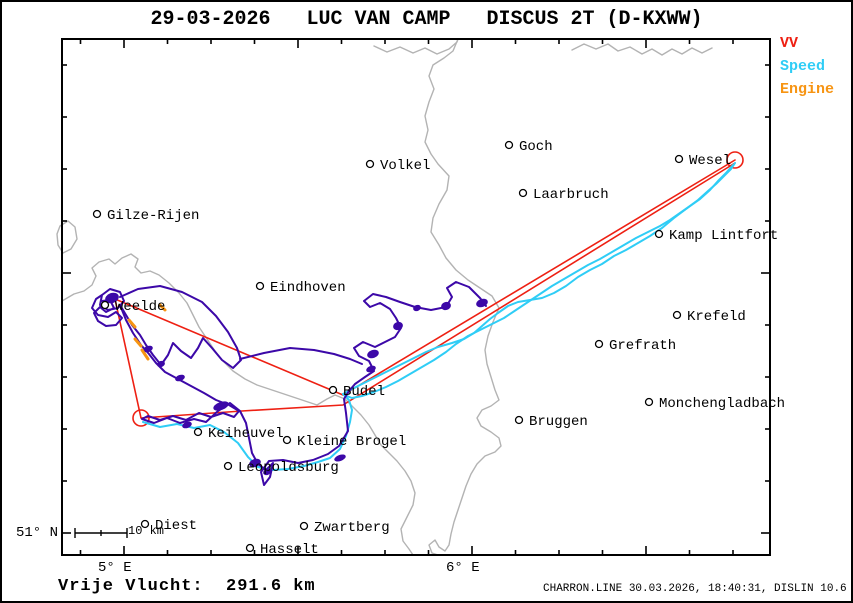  I want to click on town-label: Bruggen, so click(558, 422).